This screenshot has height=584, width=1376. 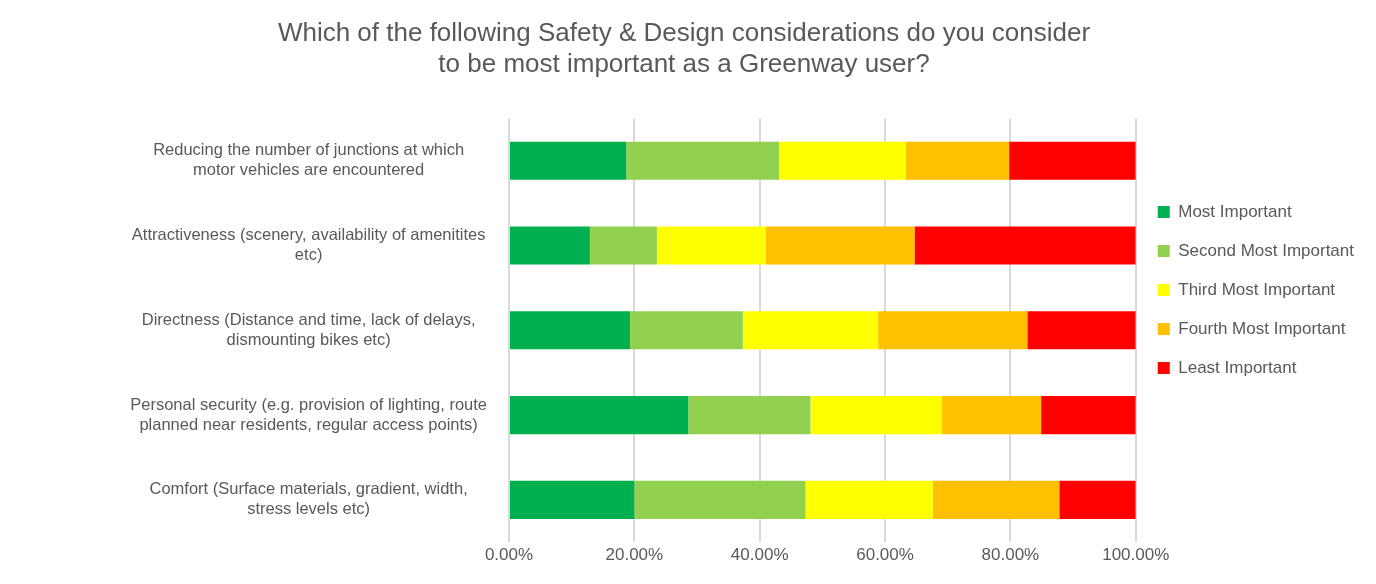 What do you see at coordinates (759, 555) in the screenshot?
I see `x-tick-label: 40.00%` at bounding box center [759, 555].